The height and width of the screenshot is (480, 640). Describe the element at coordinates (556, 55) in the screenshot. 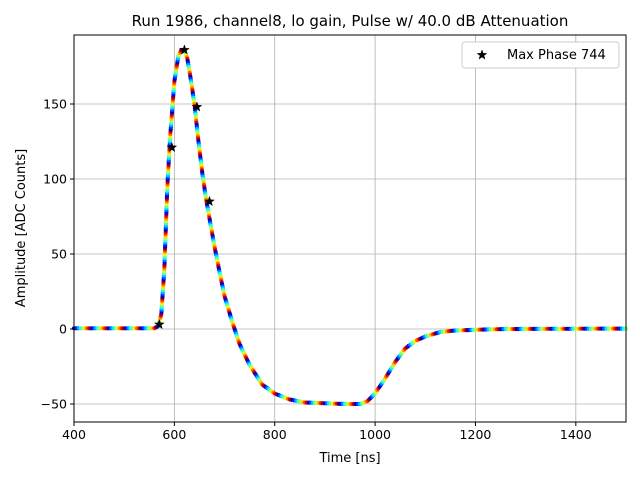

I see `legend-entry-max-phase: Max Phase 744` at that location.